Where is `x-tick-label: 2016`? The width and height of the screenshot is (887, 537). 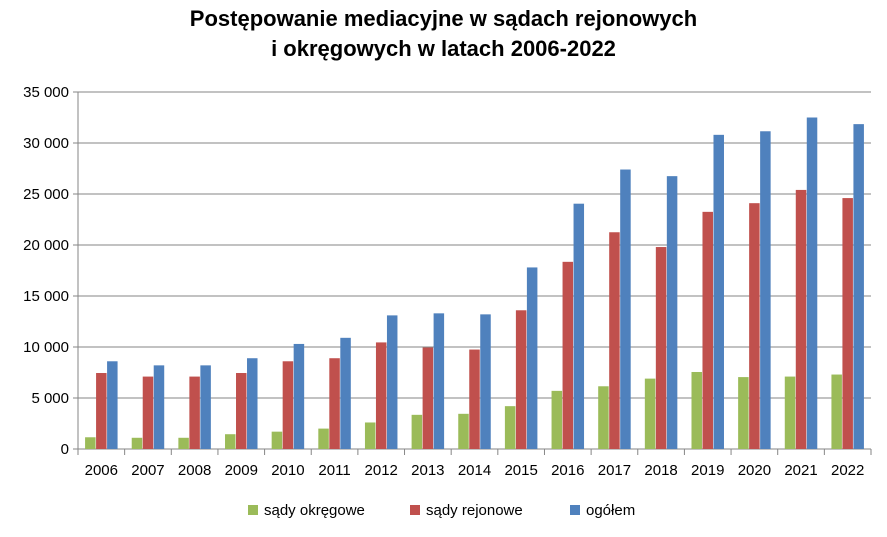
x-tick-label: 2016 is located at coordinates (567, 470).